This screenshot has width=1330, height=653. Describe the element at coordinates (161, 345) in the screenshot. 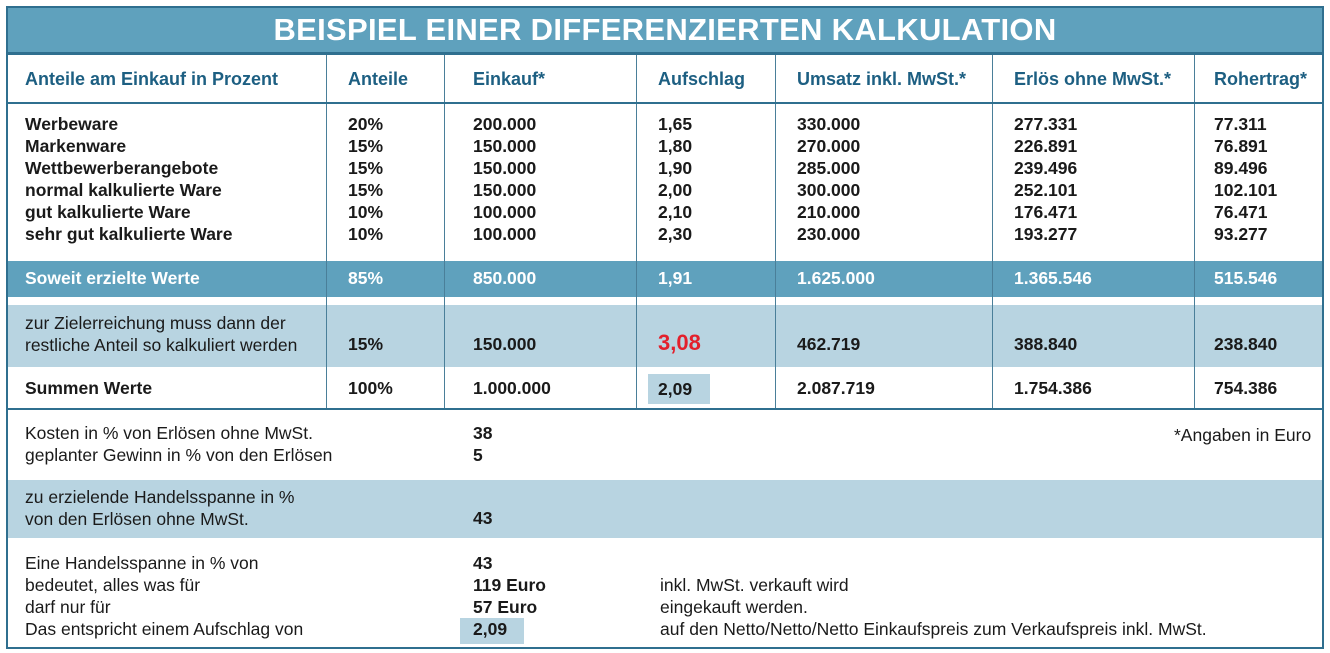

I see `ziel-label-line: restliche Anteil so kalkuliert werden` at that location.